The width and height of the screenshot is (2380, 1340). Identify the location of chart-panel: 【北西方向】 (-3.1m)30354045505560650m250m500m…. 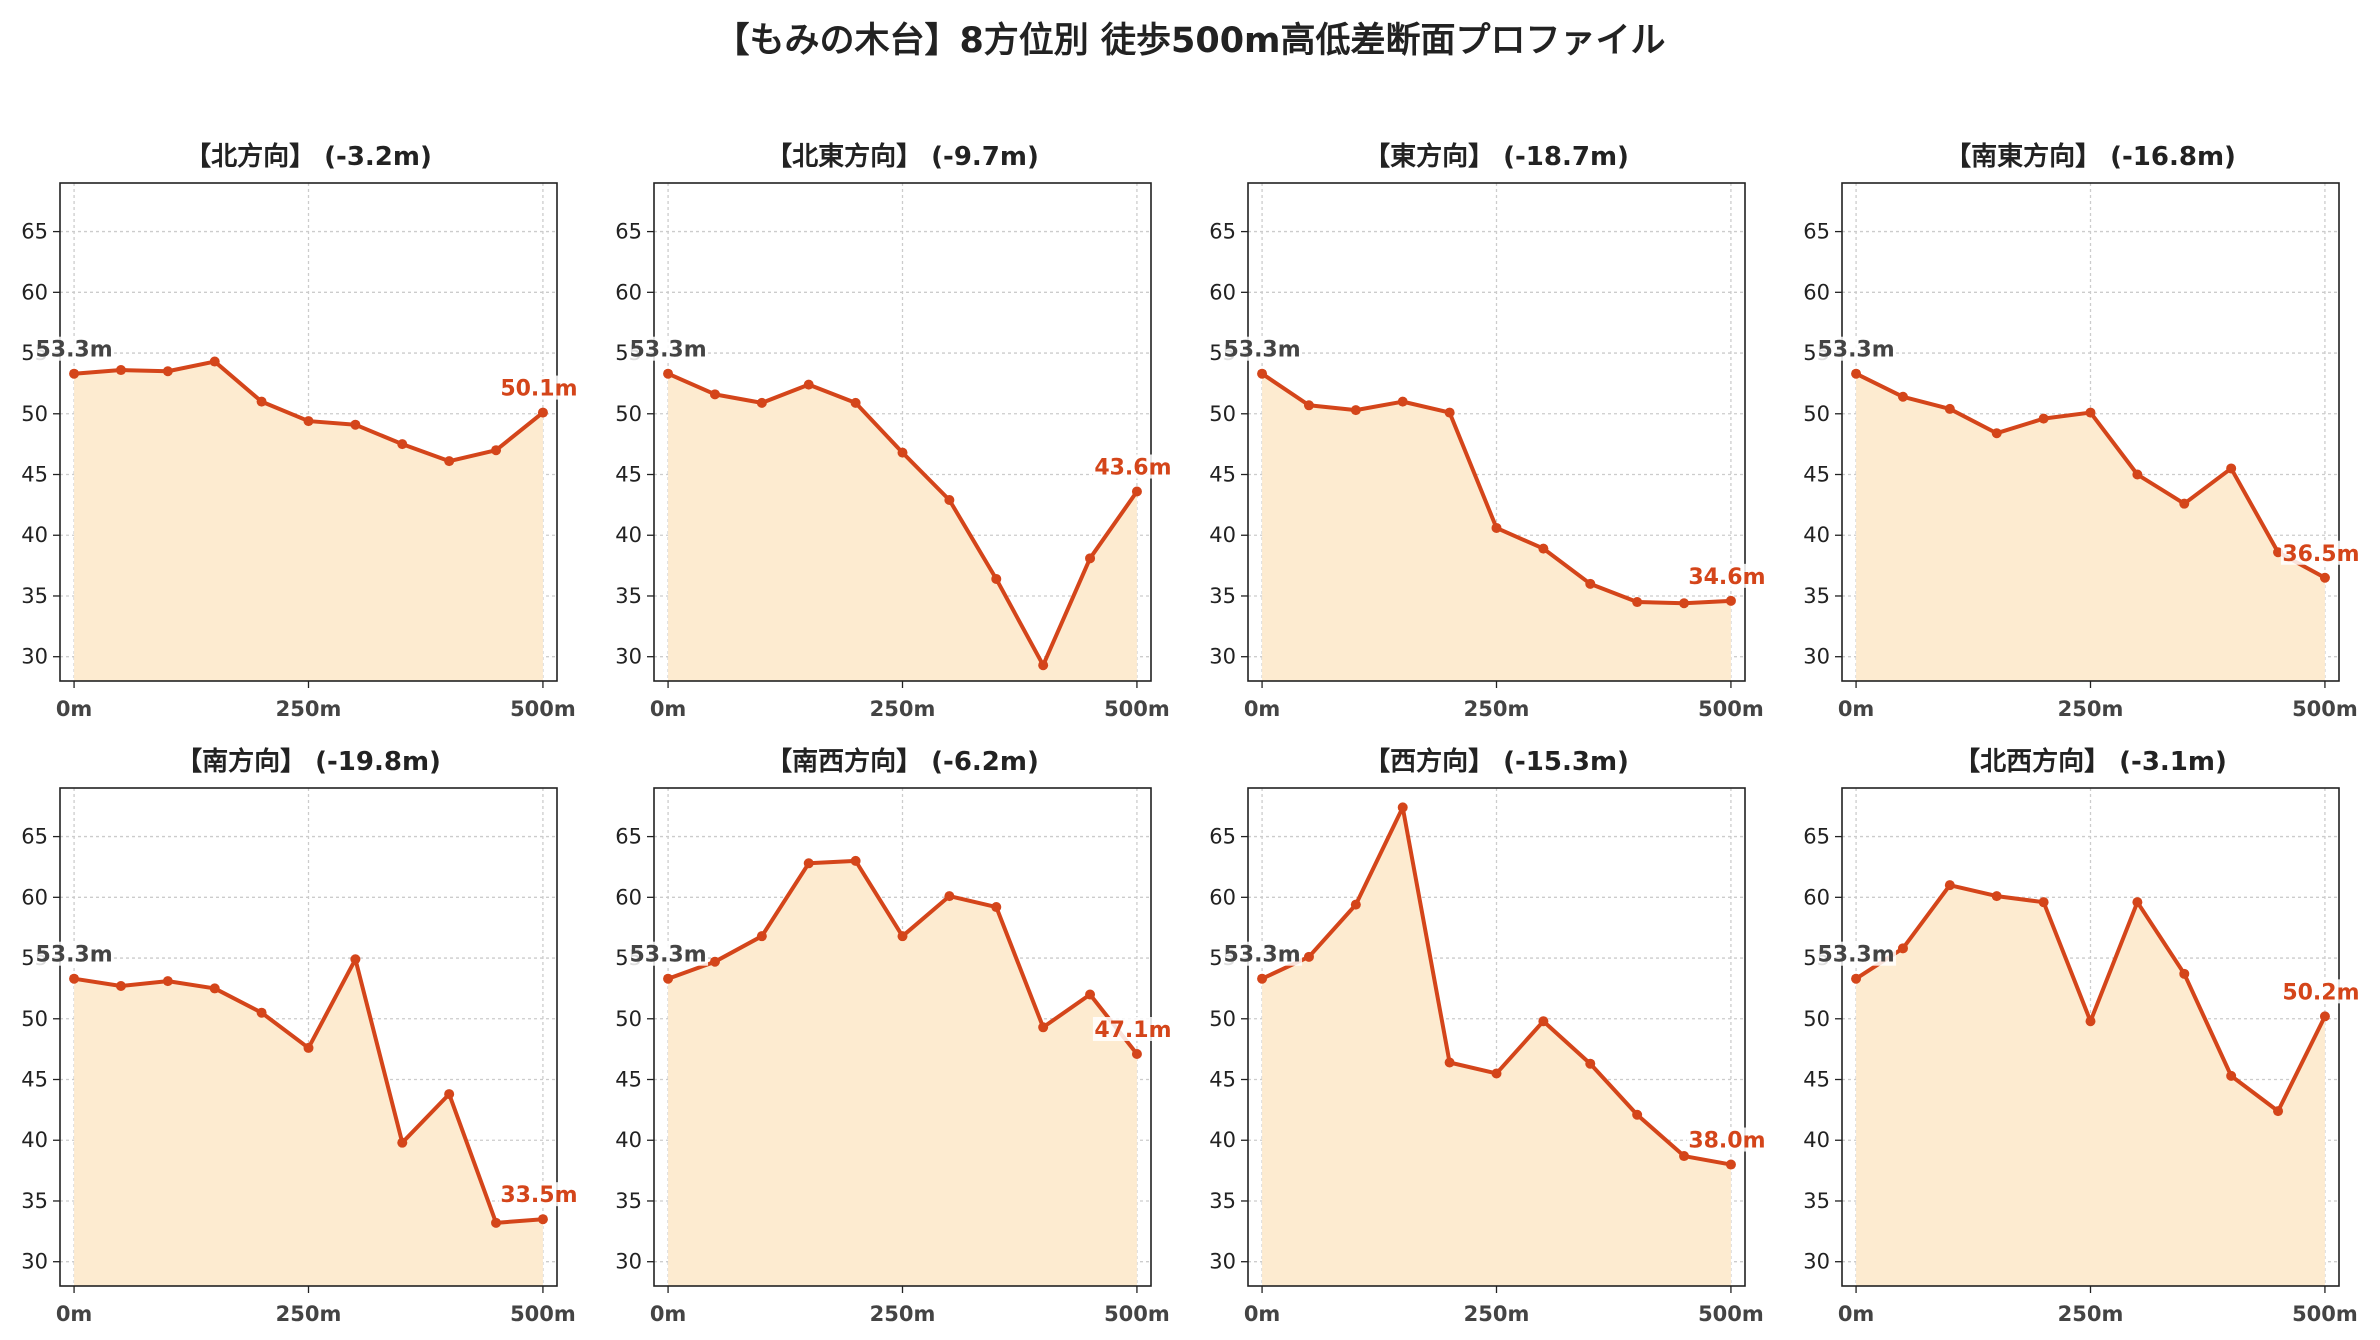
(2082, 1036).